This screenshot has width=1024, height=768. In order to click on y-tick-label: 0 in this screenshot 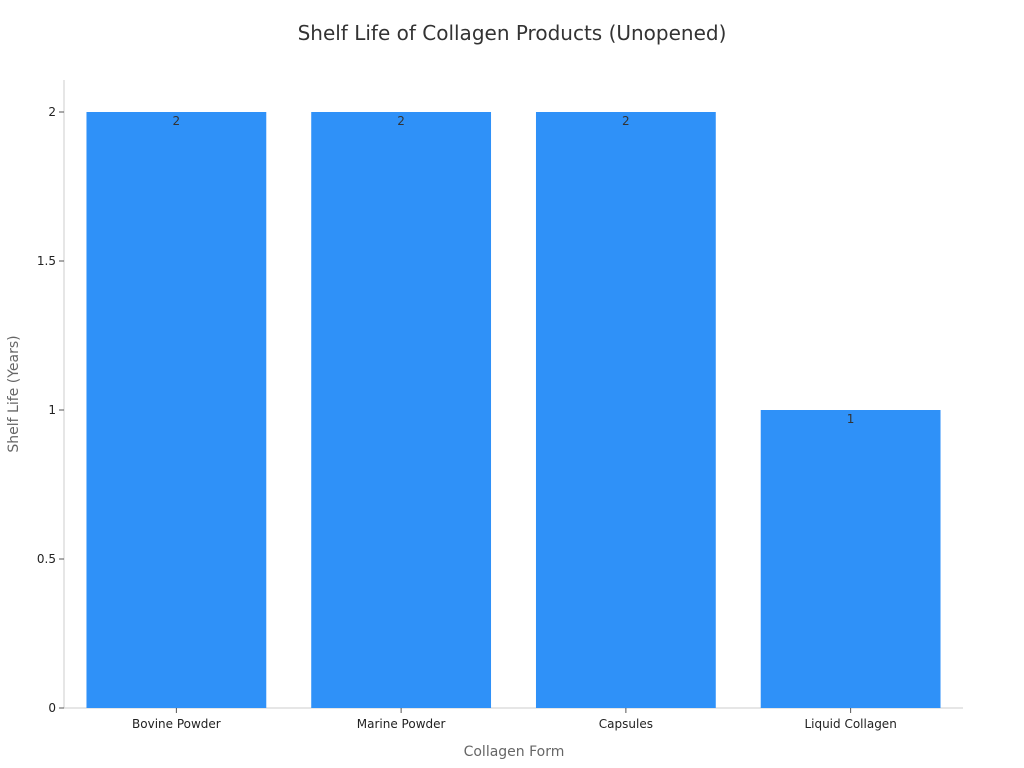, I will do `click(52, 708)`.